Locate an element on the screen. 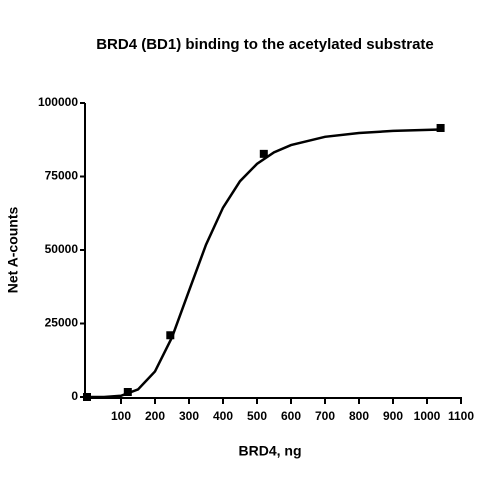 The height and width of the screenshot is (480, 496). x-tick-label: 300 is located at coordinates (189, 416).